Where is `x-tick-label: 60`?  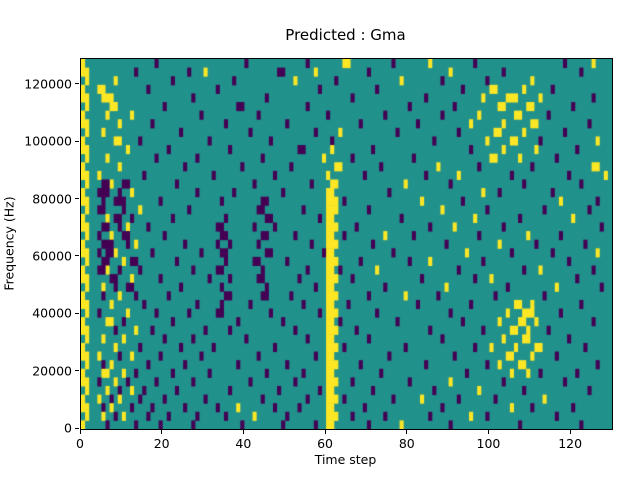 x-tick-label: 60 is located at coordinates (325, 443).